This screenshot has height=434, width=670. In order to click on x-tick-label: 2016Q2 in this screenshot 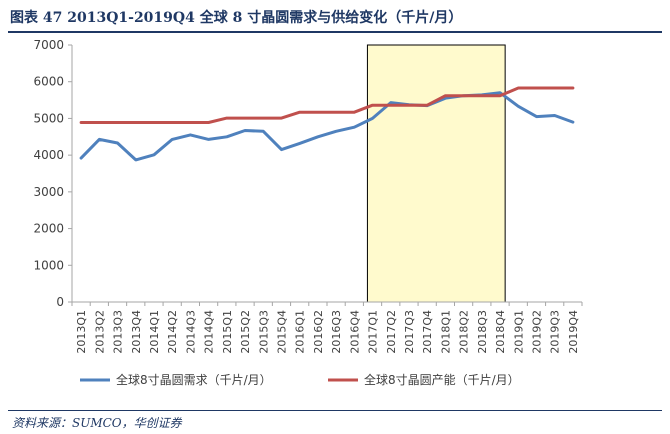, I will do `click(318, 332)`.